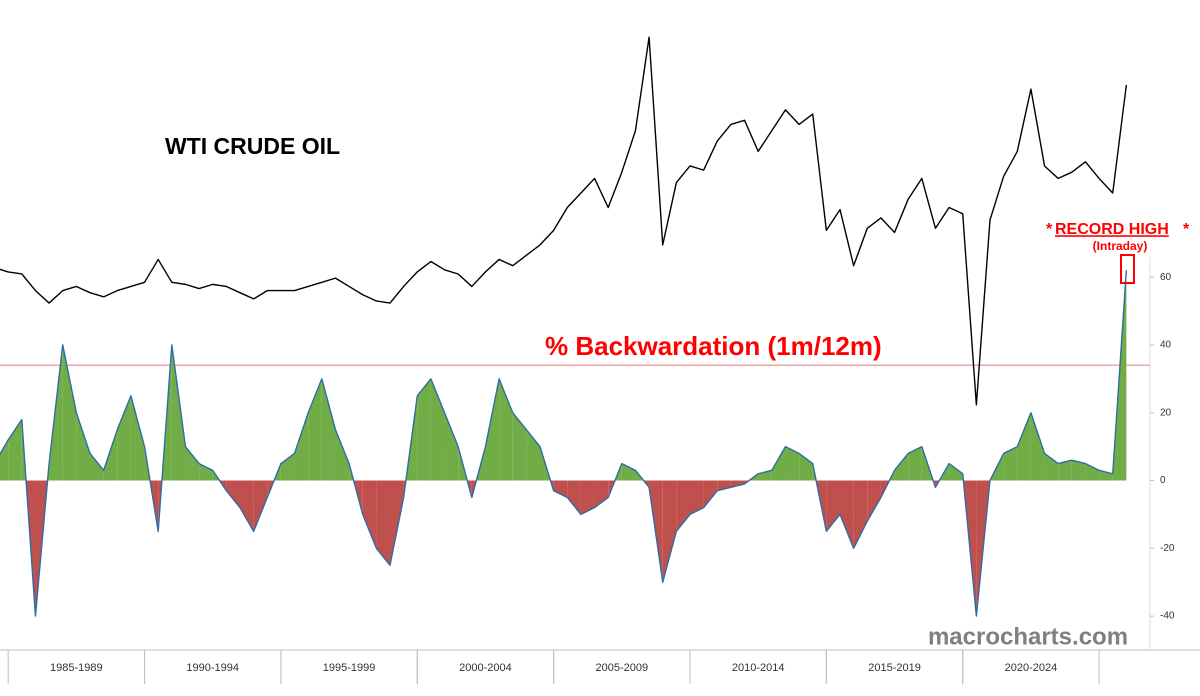 This screenshot has height=696, width=1200. Describe the element at coordinates (1167, 616) in the screenshot. I see `y-tick-label: -40` at that location.